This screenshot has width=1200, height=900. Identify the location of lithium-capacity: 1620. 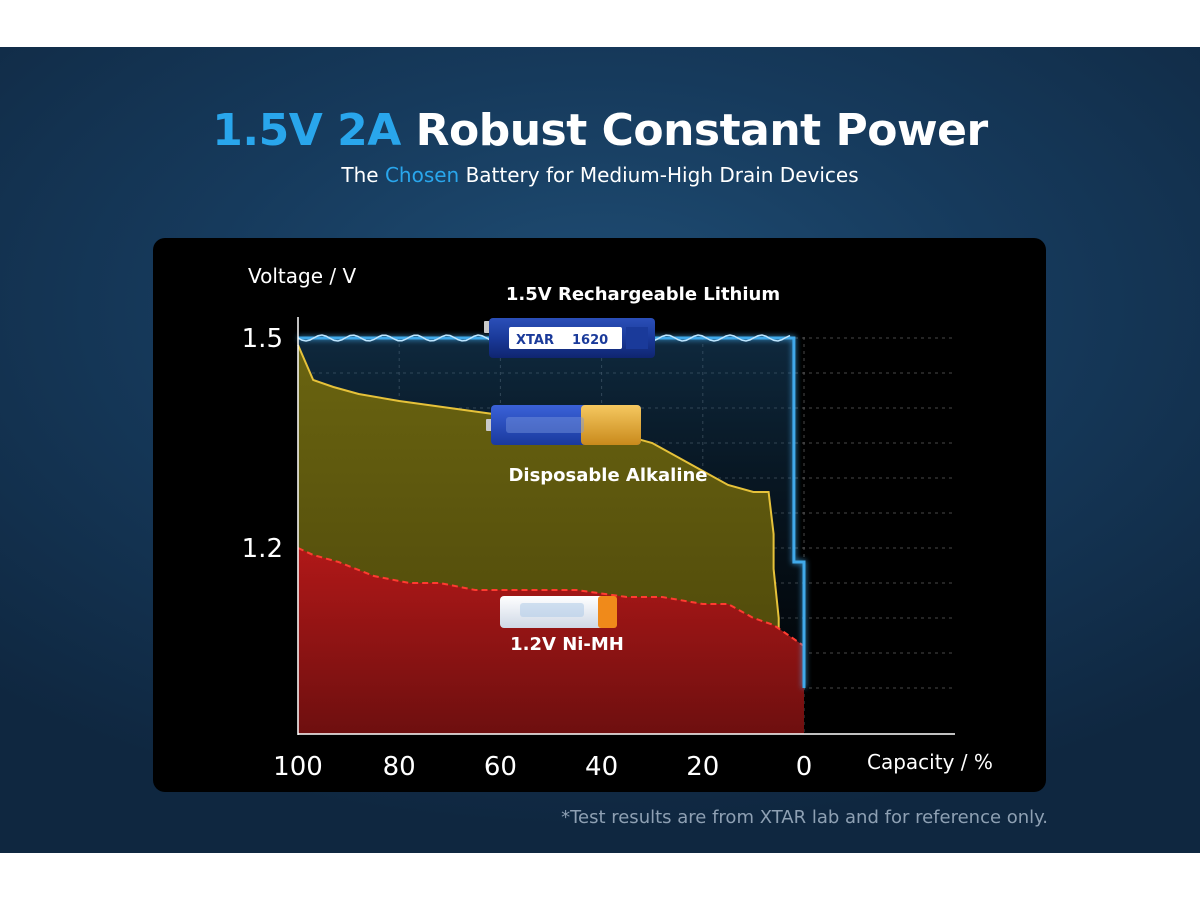
(590, 340).